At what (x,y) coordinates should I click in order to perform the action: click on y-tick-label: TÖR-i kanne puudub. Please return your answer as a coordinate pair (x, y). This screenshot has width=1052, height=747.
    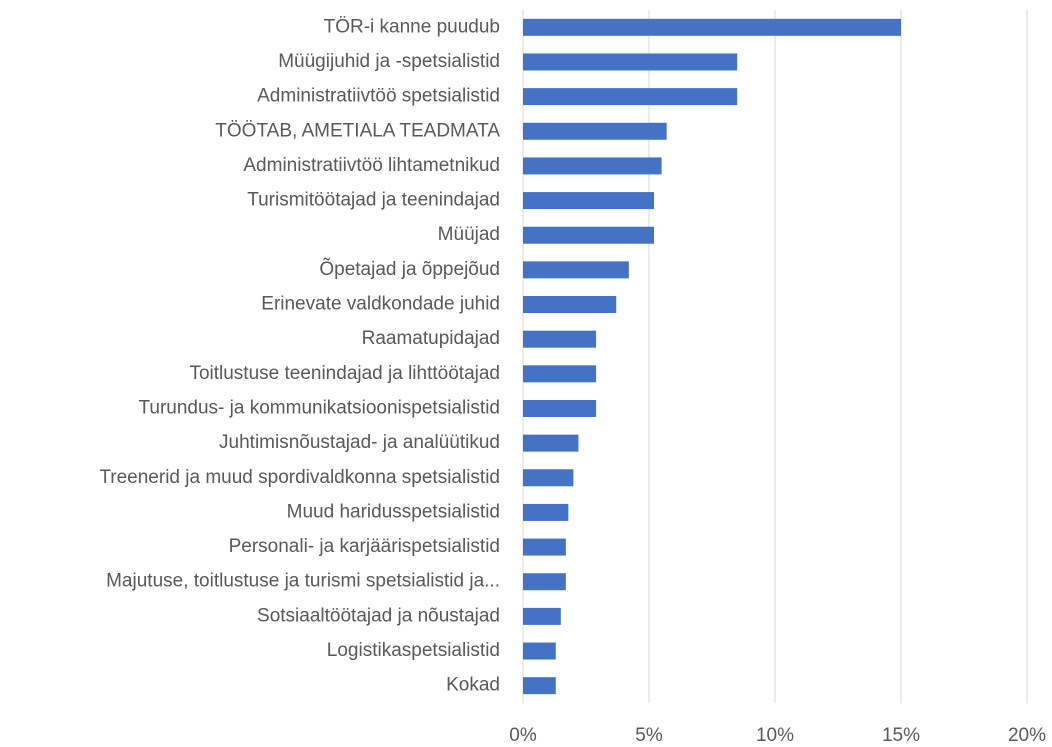
    Looking at the image, I should click on (412, 26).